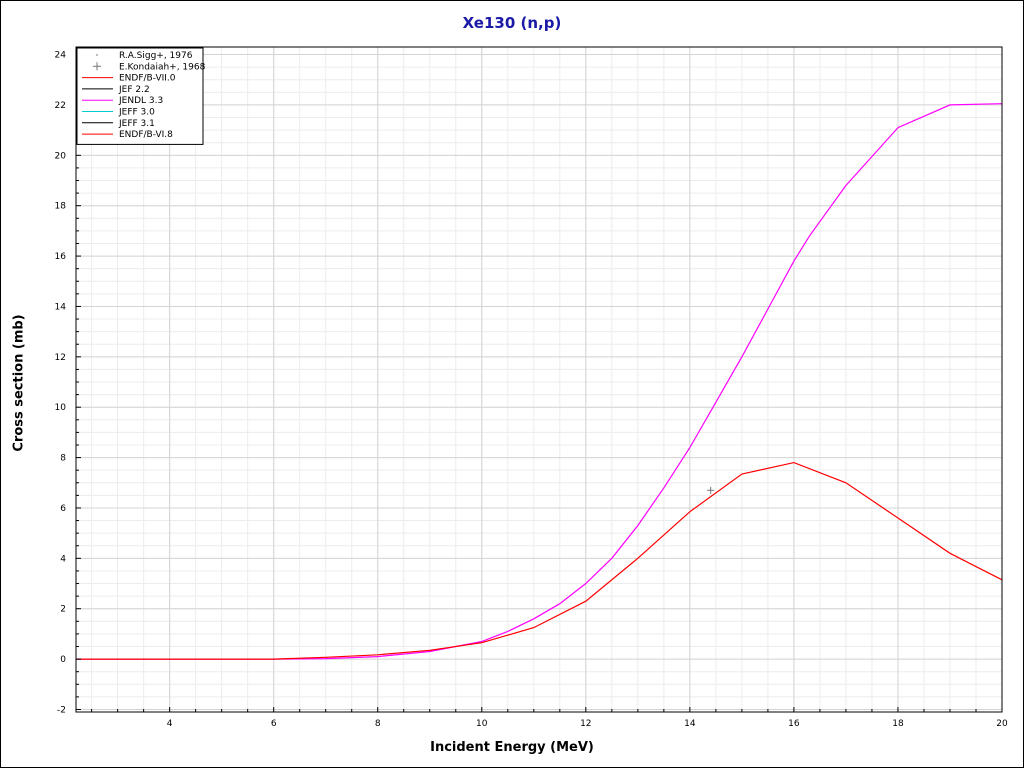 The image size is (1024, 768). What do you see at coordinates (61, 156) in the screenshot?
I see `y-tick-label: 20` at bounding box center [61, 156].